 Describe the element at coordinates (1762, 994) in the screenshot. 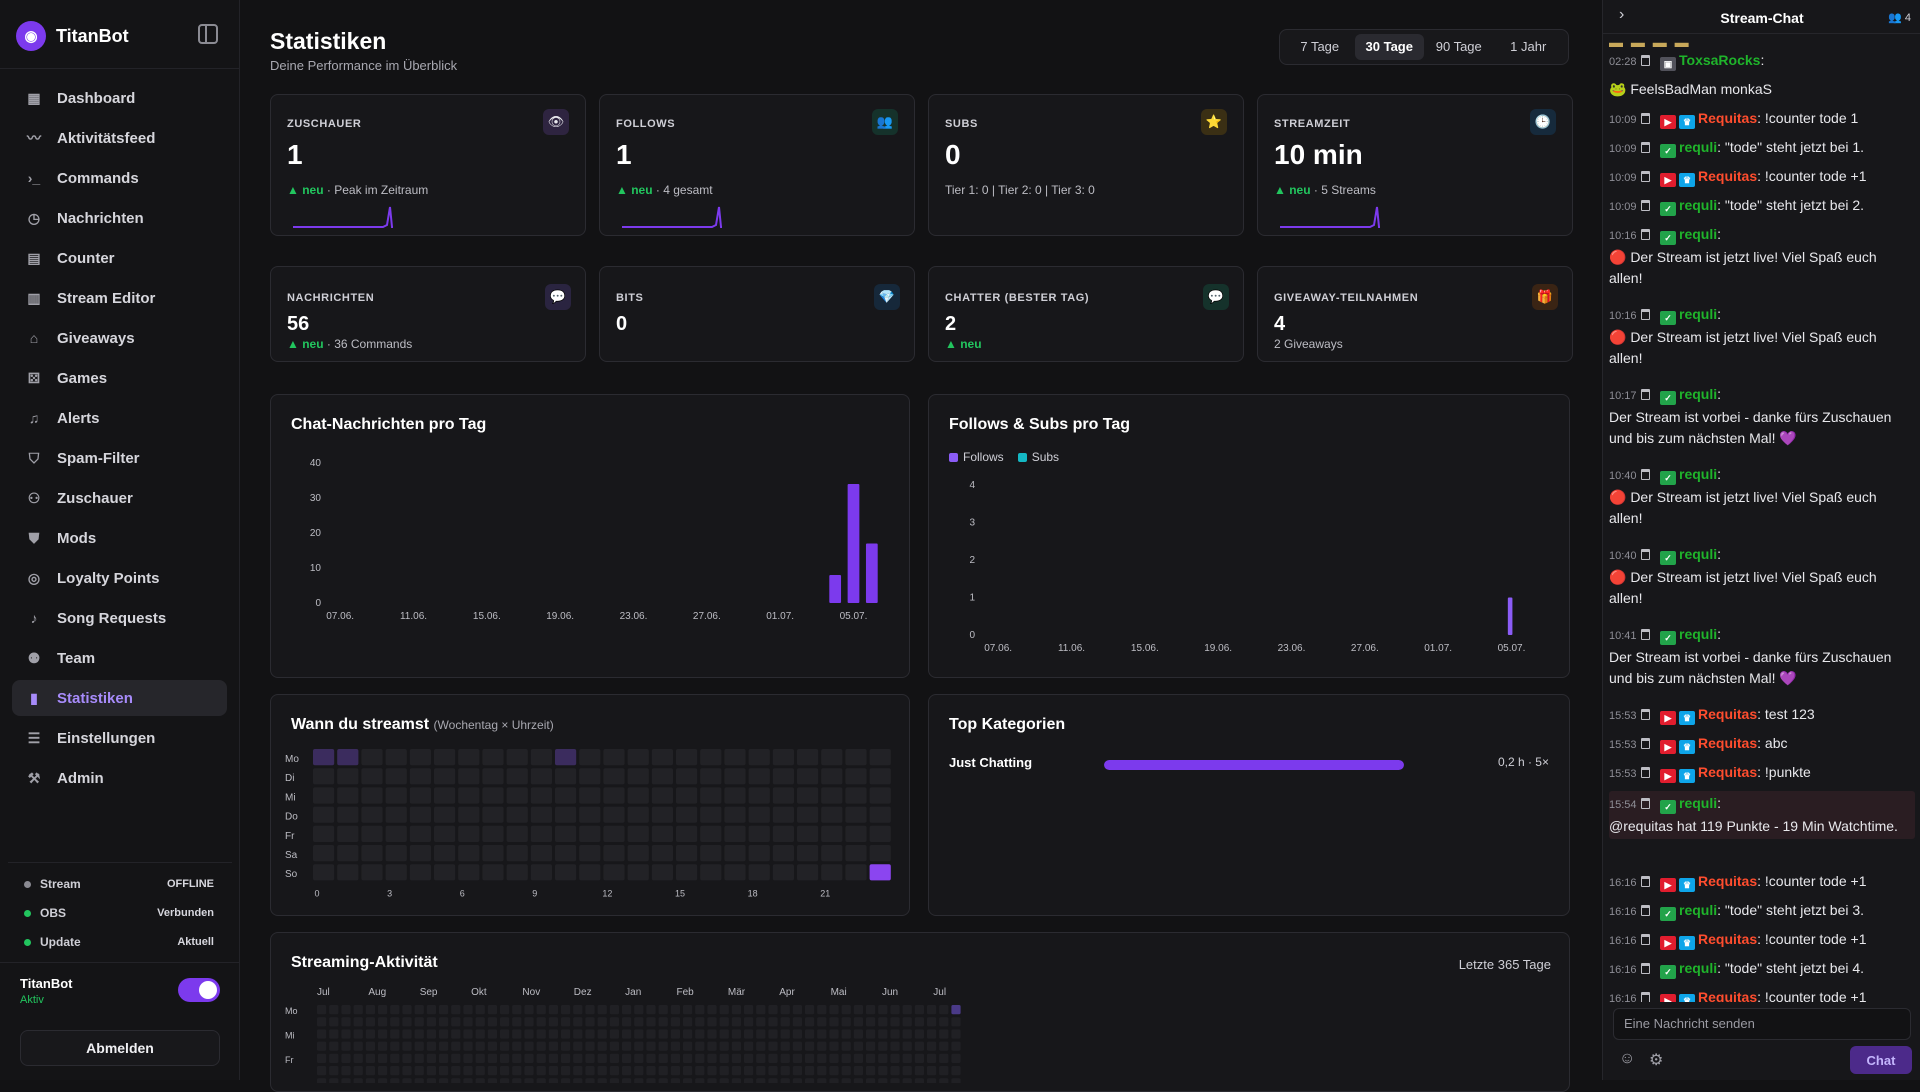

I see `chat-message: 16:16 ▶ ♛ Requitas: !counter tode +1` at that location.